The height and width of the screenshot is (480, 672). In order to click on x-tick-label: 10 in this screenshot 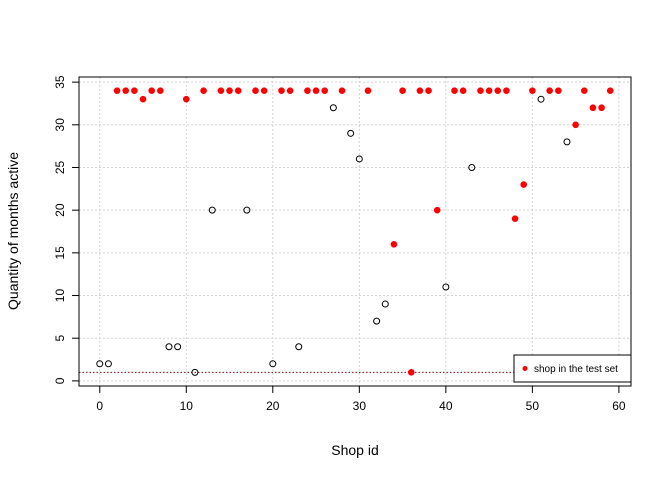, I will do `click(187, 406)`.